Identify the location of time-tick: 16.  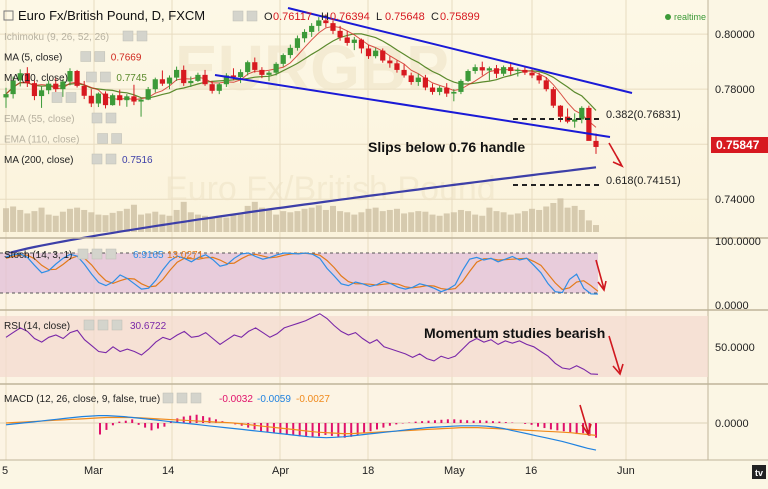
(531, 471).